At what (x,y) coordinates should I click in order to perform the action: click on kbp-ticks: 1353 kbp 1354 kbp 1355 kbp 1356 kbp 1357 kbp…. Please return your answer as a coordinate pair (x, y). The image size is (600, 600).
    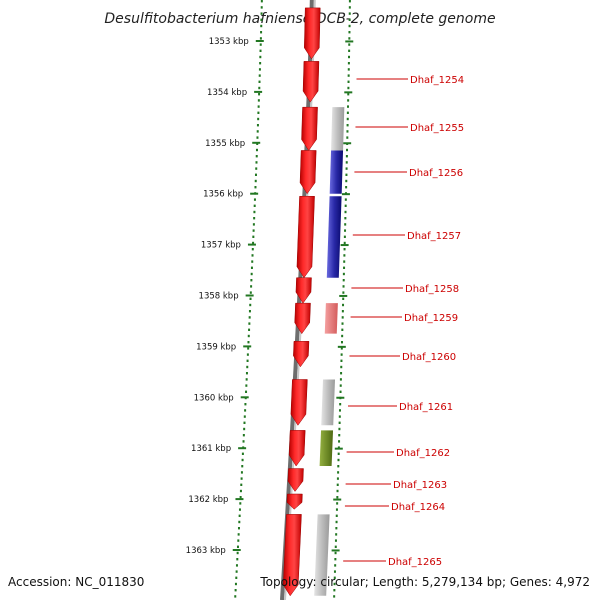
    Looking at the image, I should click on (225, 296).